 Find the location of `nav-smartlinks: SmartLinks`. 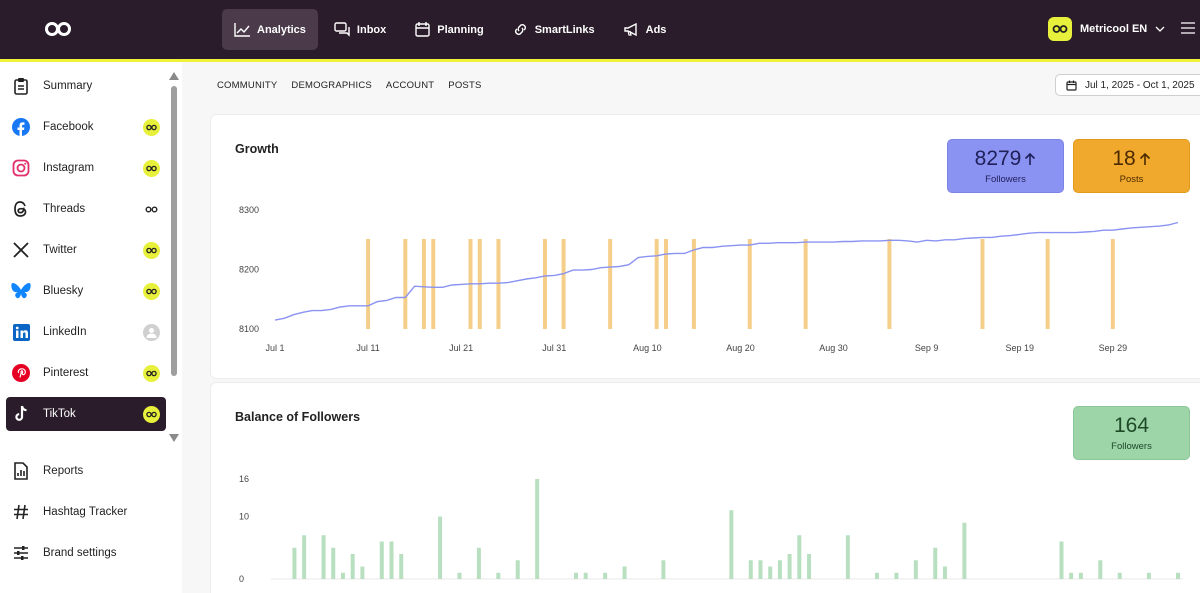

nav-smartlinks: SmartLinks is located at coordinates (553, 29).